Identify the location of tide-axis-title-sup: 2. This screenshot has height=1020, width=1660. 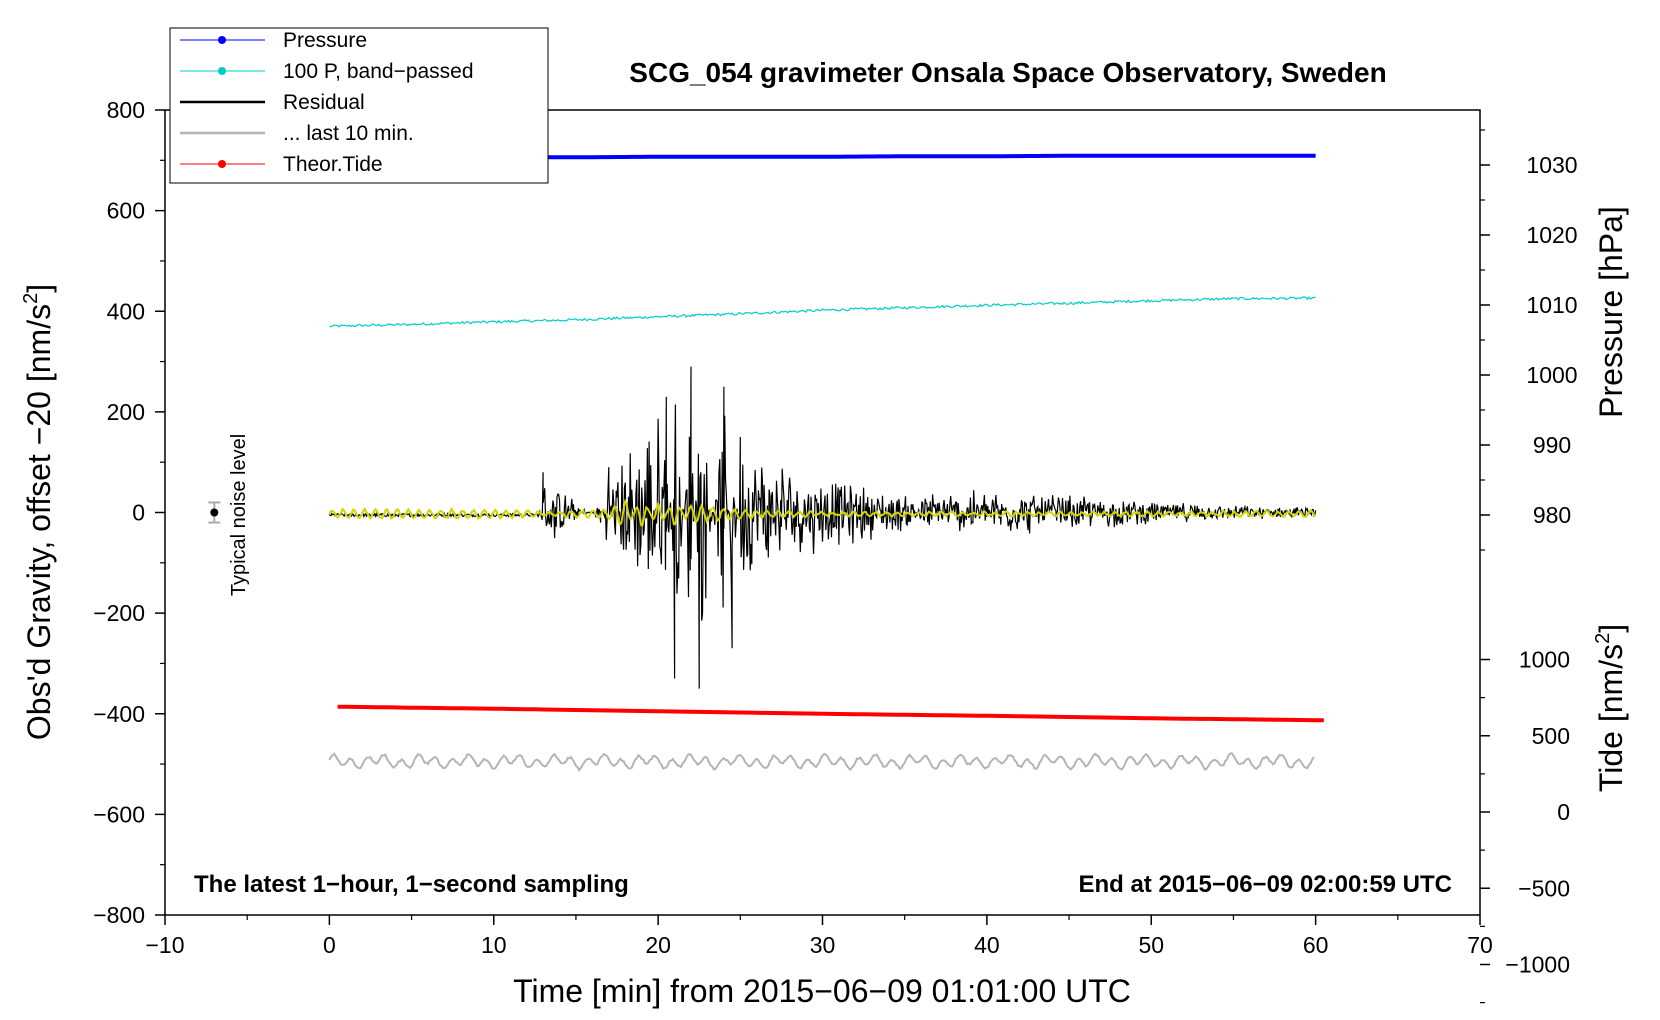
(1603, 638).